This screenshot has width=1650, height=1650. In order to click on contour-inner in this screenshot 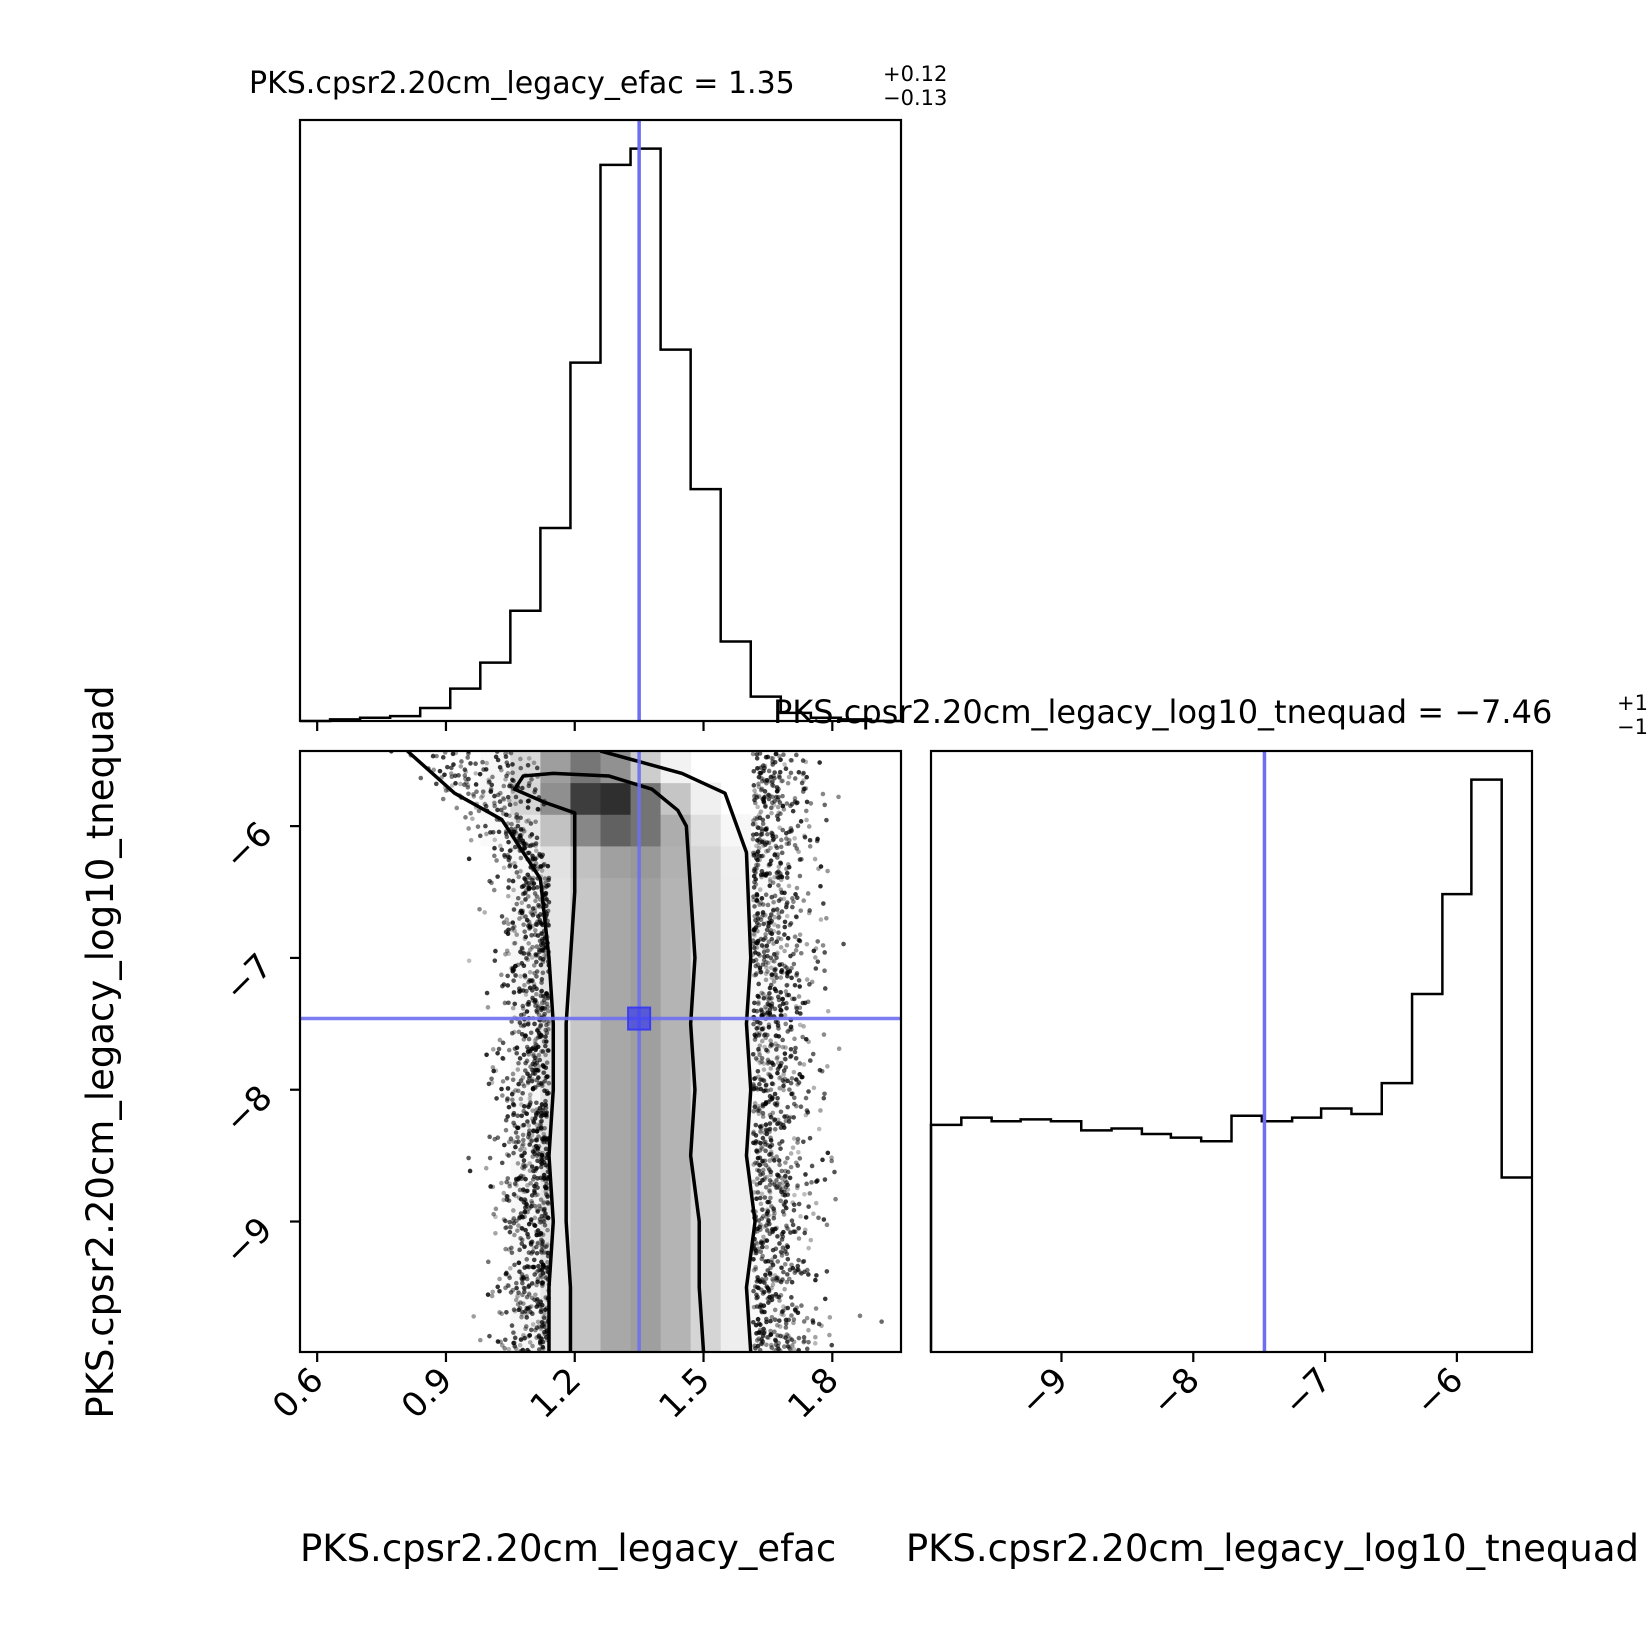, I will do `click(609, 1061)`.